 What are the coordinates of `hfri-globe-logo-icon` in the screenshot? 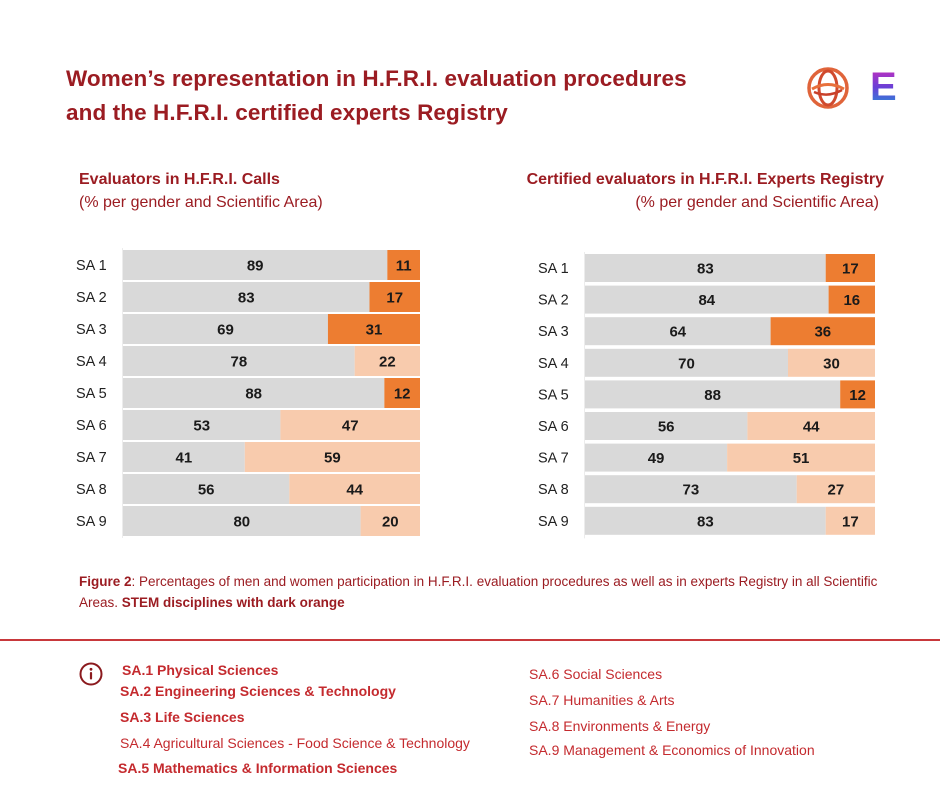 It's located at (828, 88).